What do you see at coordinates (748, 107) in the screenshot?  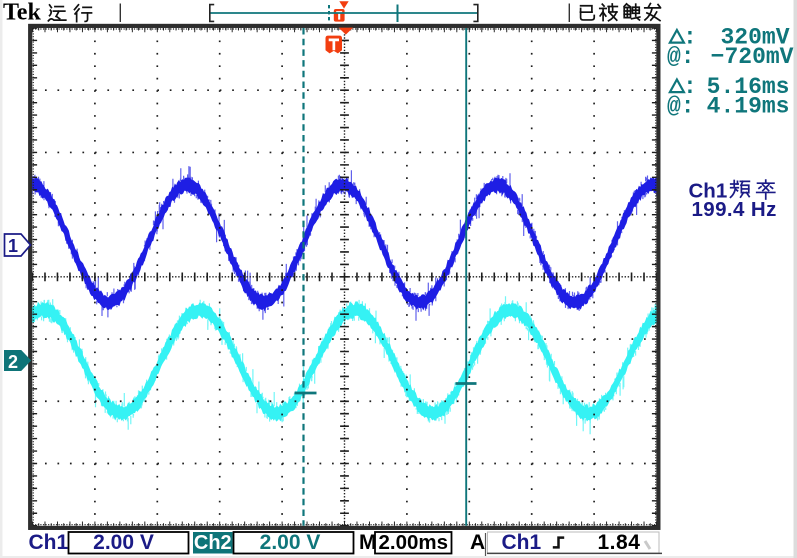 I see `svg-text: 4.19ms` at bounding box center [748, 107].